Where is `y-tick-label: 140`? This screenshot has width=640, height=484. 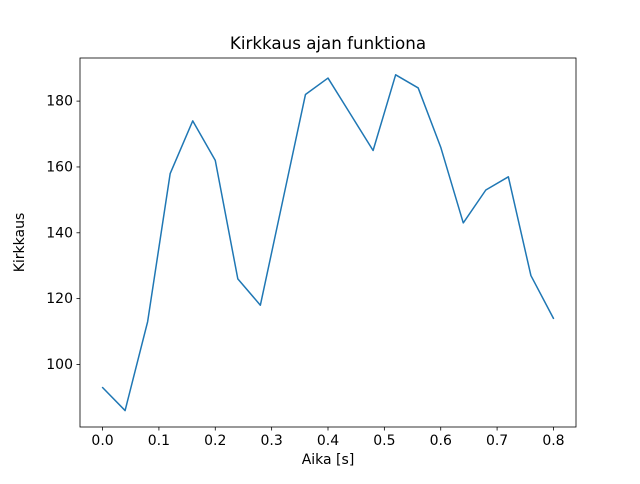 y-tick-label: 140 is located at coordinates (59, 233).